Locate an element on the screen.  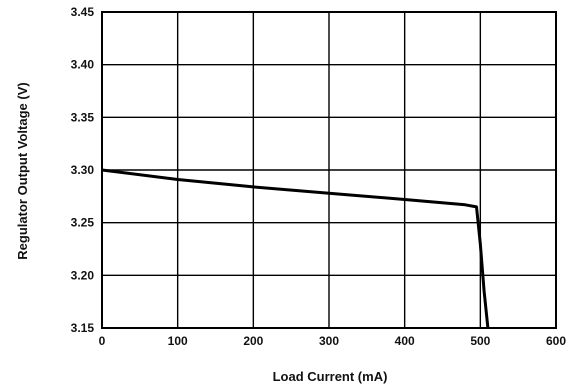
y-tick-label: 3.30 is located at coordinates (83, 170).